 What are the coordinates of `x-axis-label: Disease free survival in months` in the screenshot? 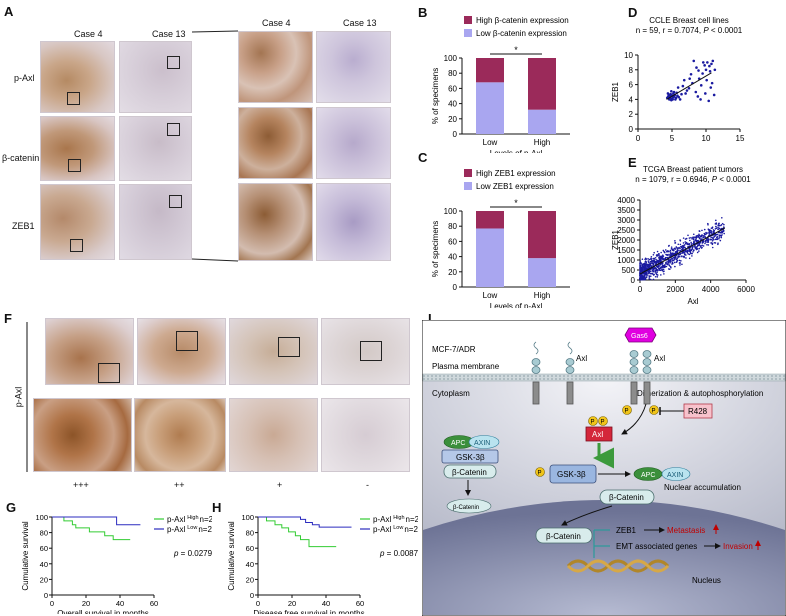 It's located at (308, 611).